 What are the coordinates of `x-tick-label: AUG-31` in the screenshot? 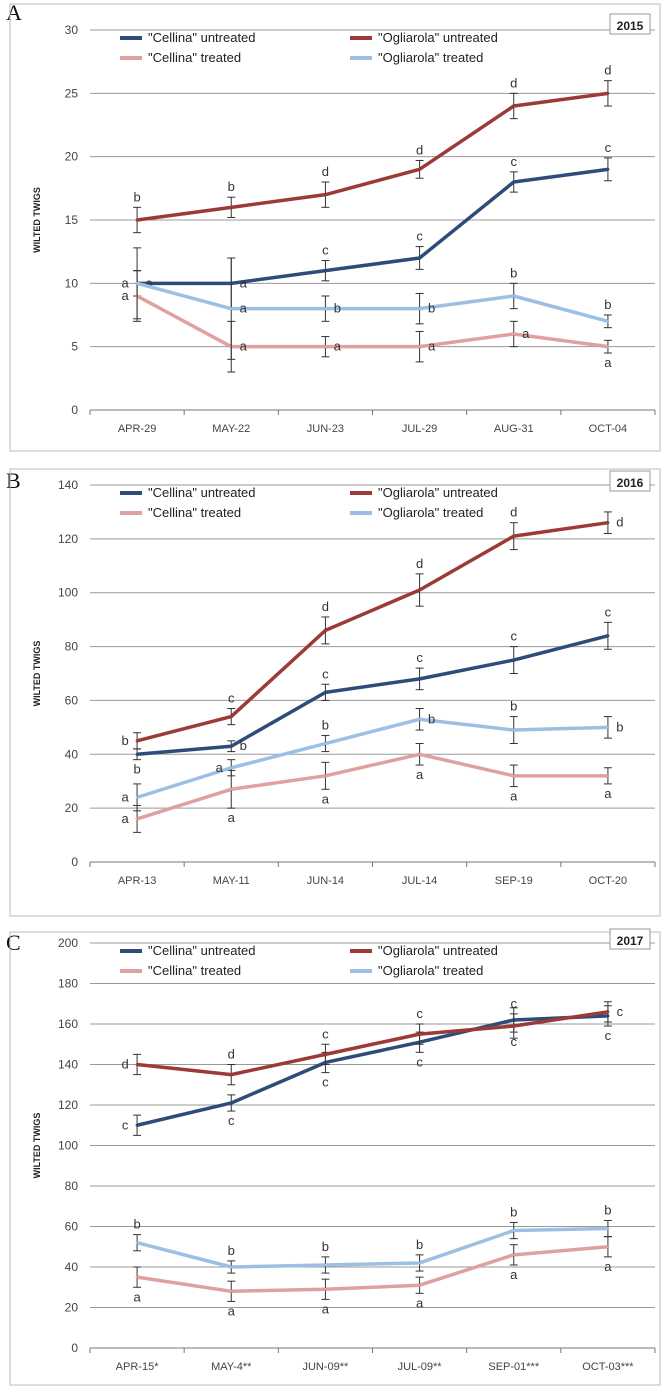 It's located at (514, 429).